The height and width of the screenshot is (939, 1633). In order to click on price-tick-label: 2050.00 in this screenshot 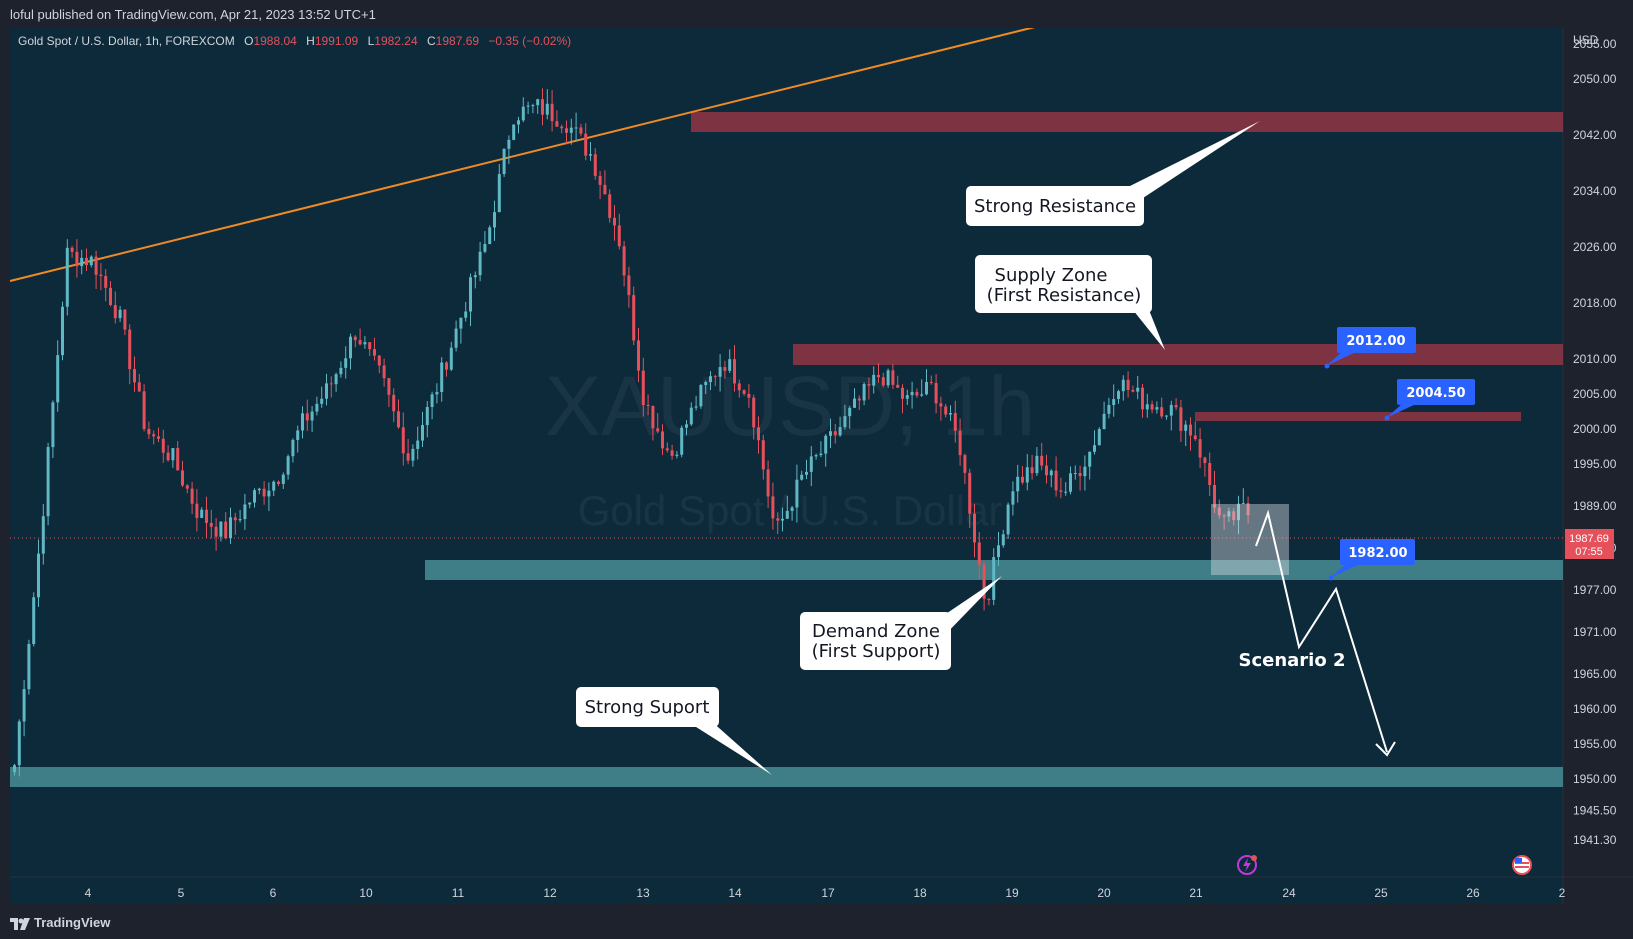, I will do `click(1595, 79)`.